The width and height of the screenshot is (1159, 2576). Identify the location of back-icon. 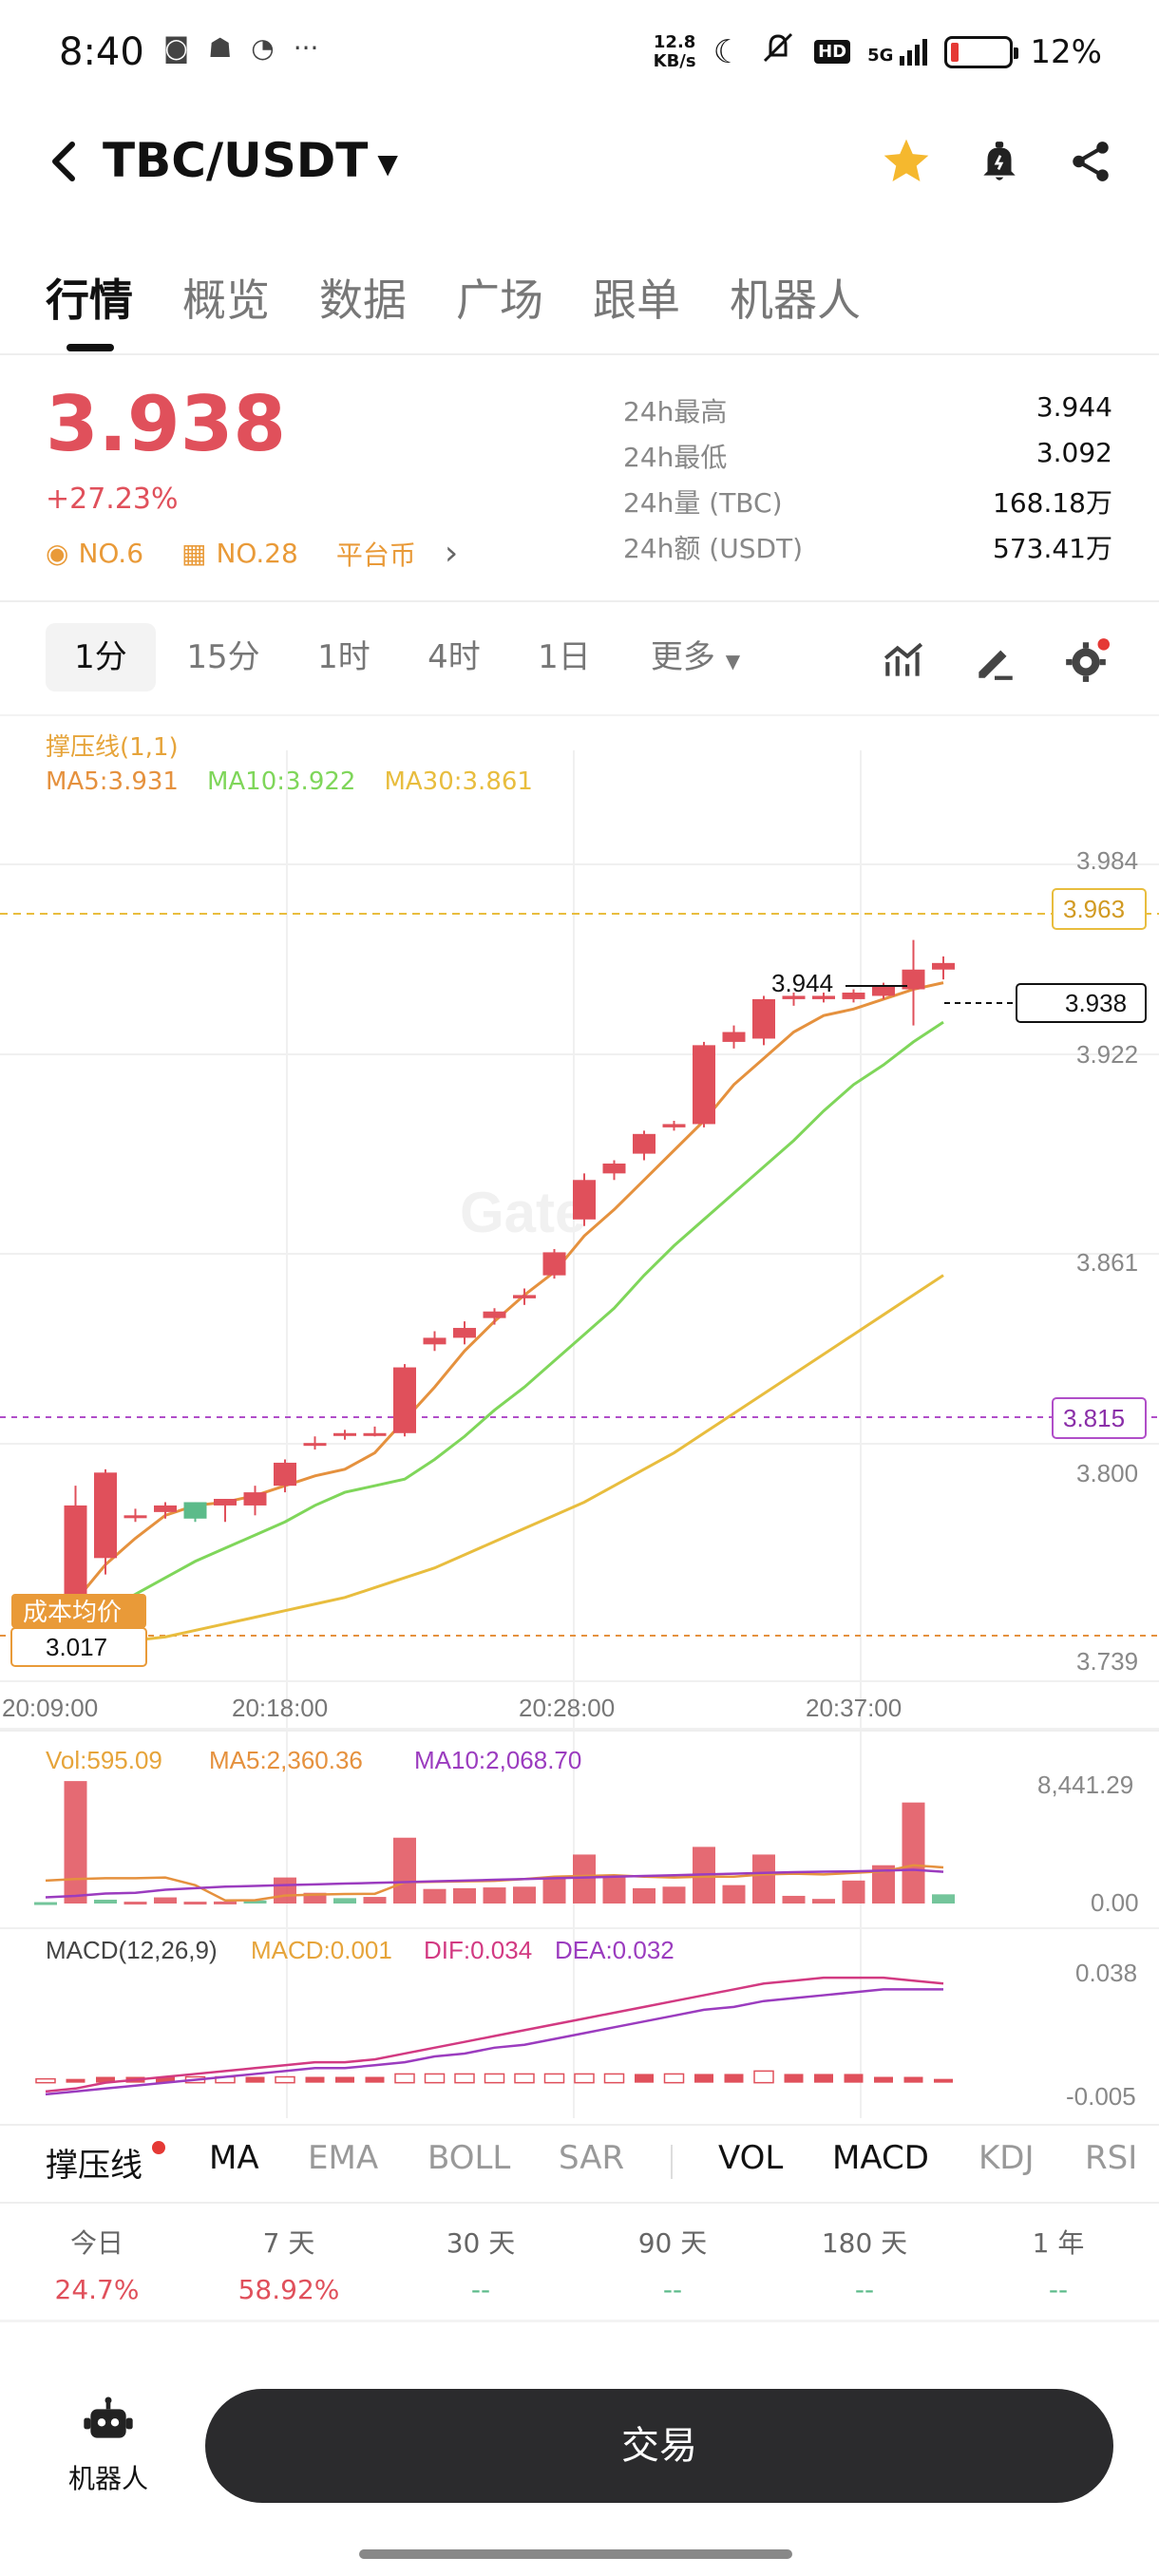
(65, 166).